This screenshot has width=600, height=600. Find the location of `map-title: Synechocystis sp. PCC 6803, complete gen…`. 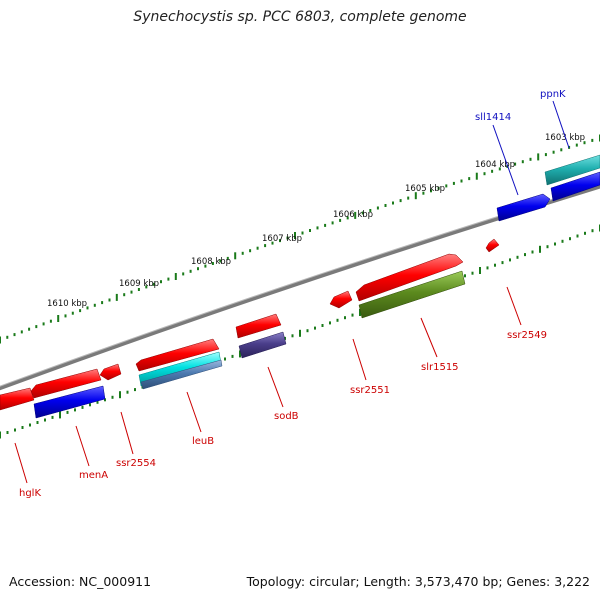

map-title: Synechocystis sp. PCC 6803, complete gen… is located at coordinates (300, 17).